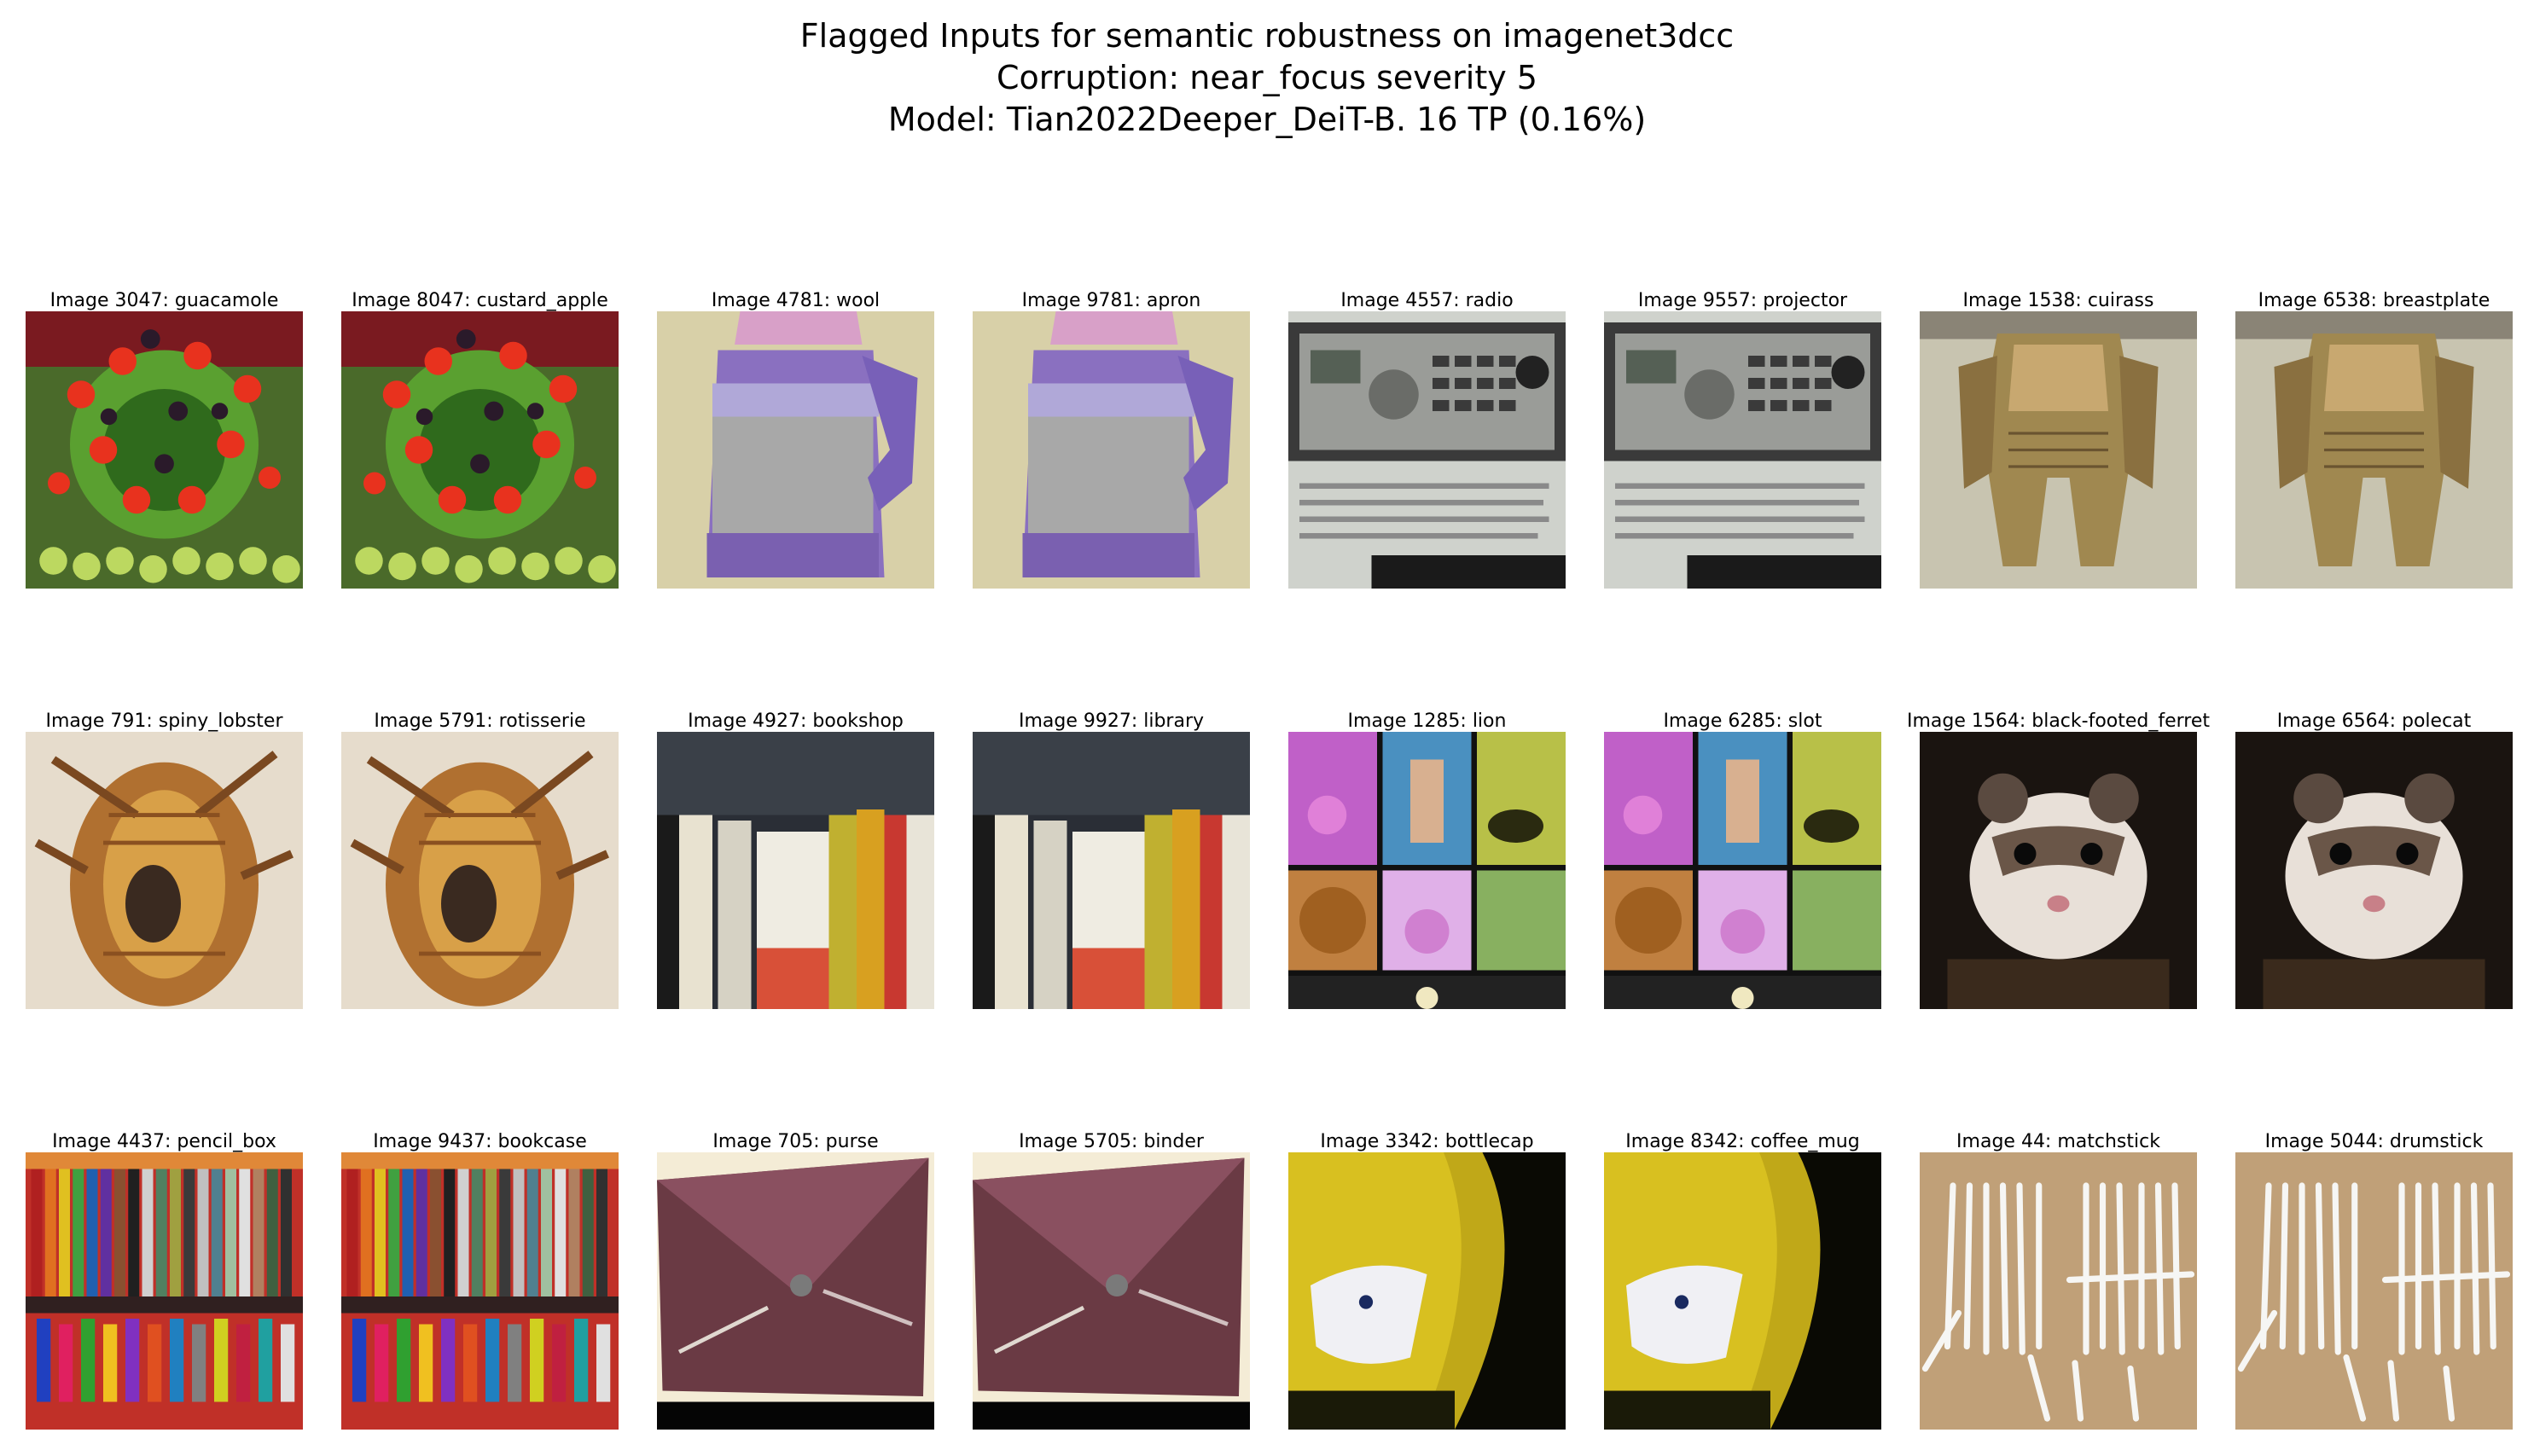 The height and width of the screenshot is (1456, 2534). What do you see at coordinates (2374, 721) in the screenshot?
I see `image-caption: Image 6564: polecat` at bounding box center [2374, 721].